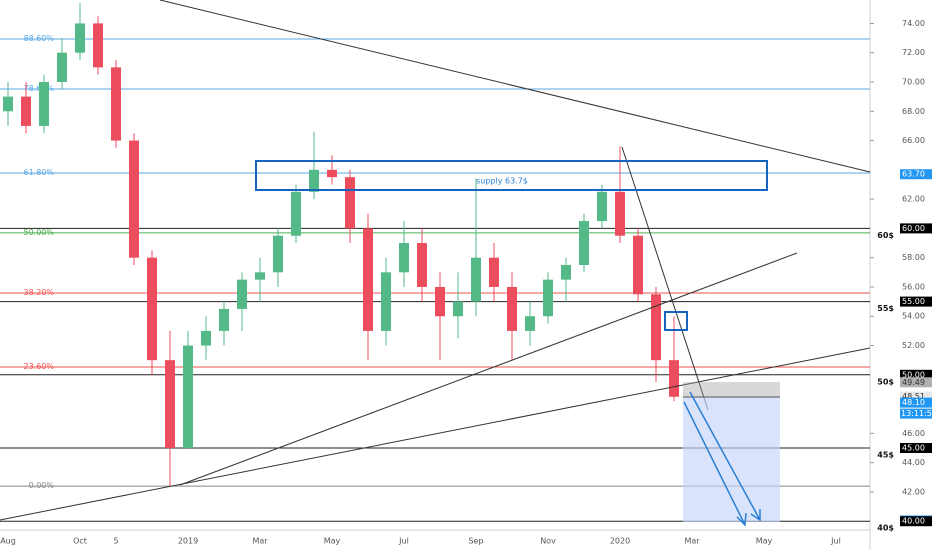  I want to click on y-tick-label: 44.00, so click(913, 462).